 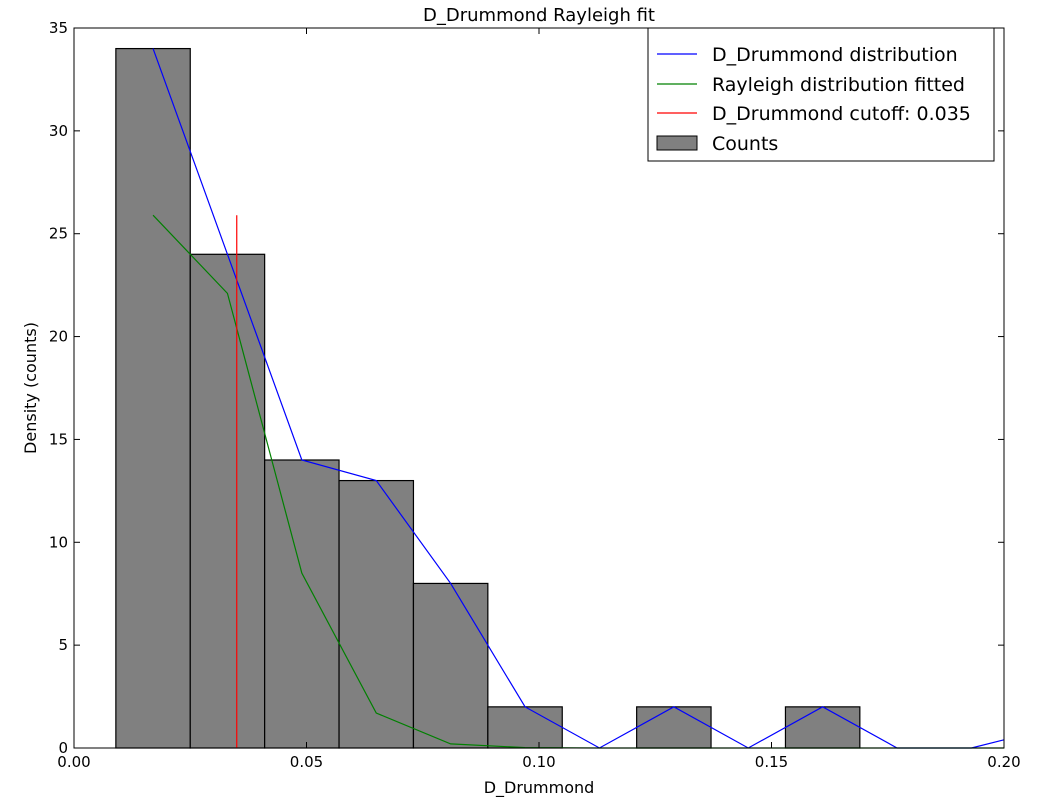 I want to click on x-tick-label: 0.20, so click(x=1003, y=762).